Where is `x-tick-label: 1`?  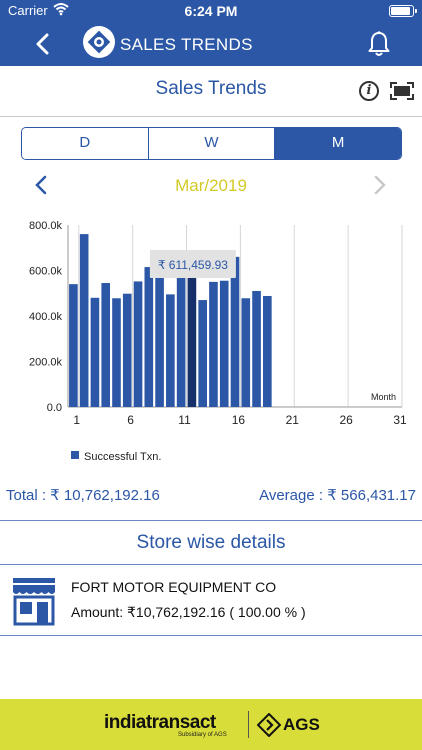
x-tick-label: 1 is located at coordinates (76, 420).